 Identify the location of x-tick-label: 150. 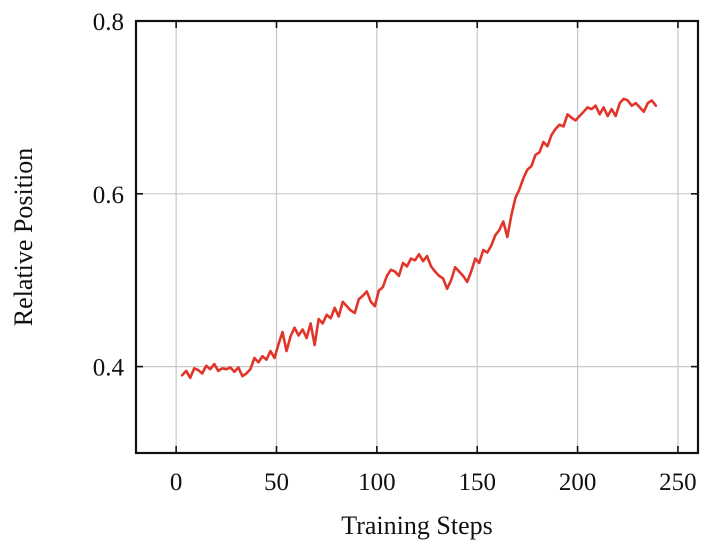
(477, 482).